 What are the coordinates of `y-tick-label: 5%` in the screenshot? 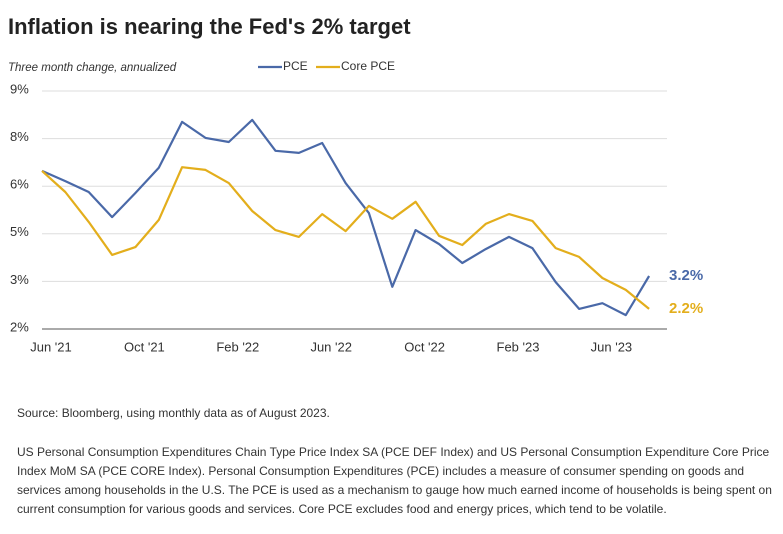 It's located at (19, 231).